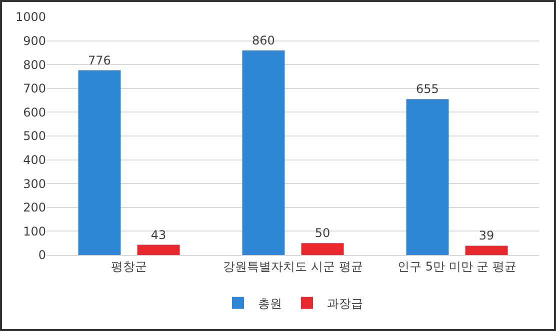 The height and width of the screenshot is (331, 556). I want to click on y-tick-label: 400, so click(34, 160).